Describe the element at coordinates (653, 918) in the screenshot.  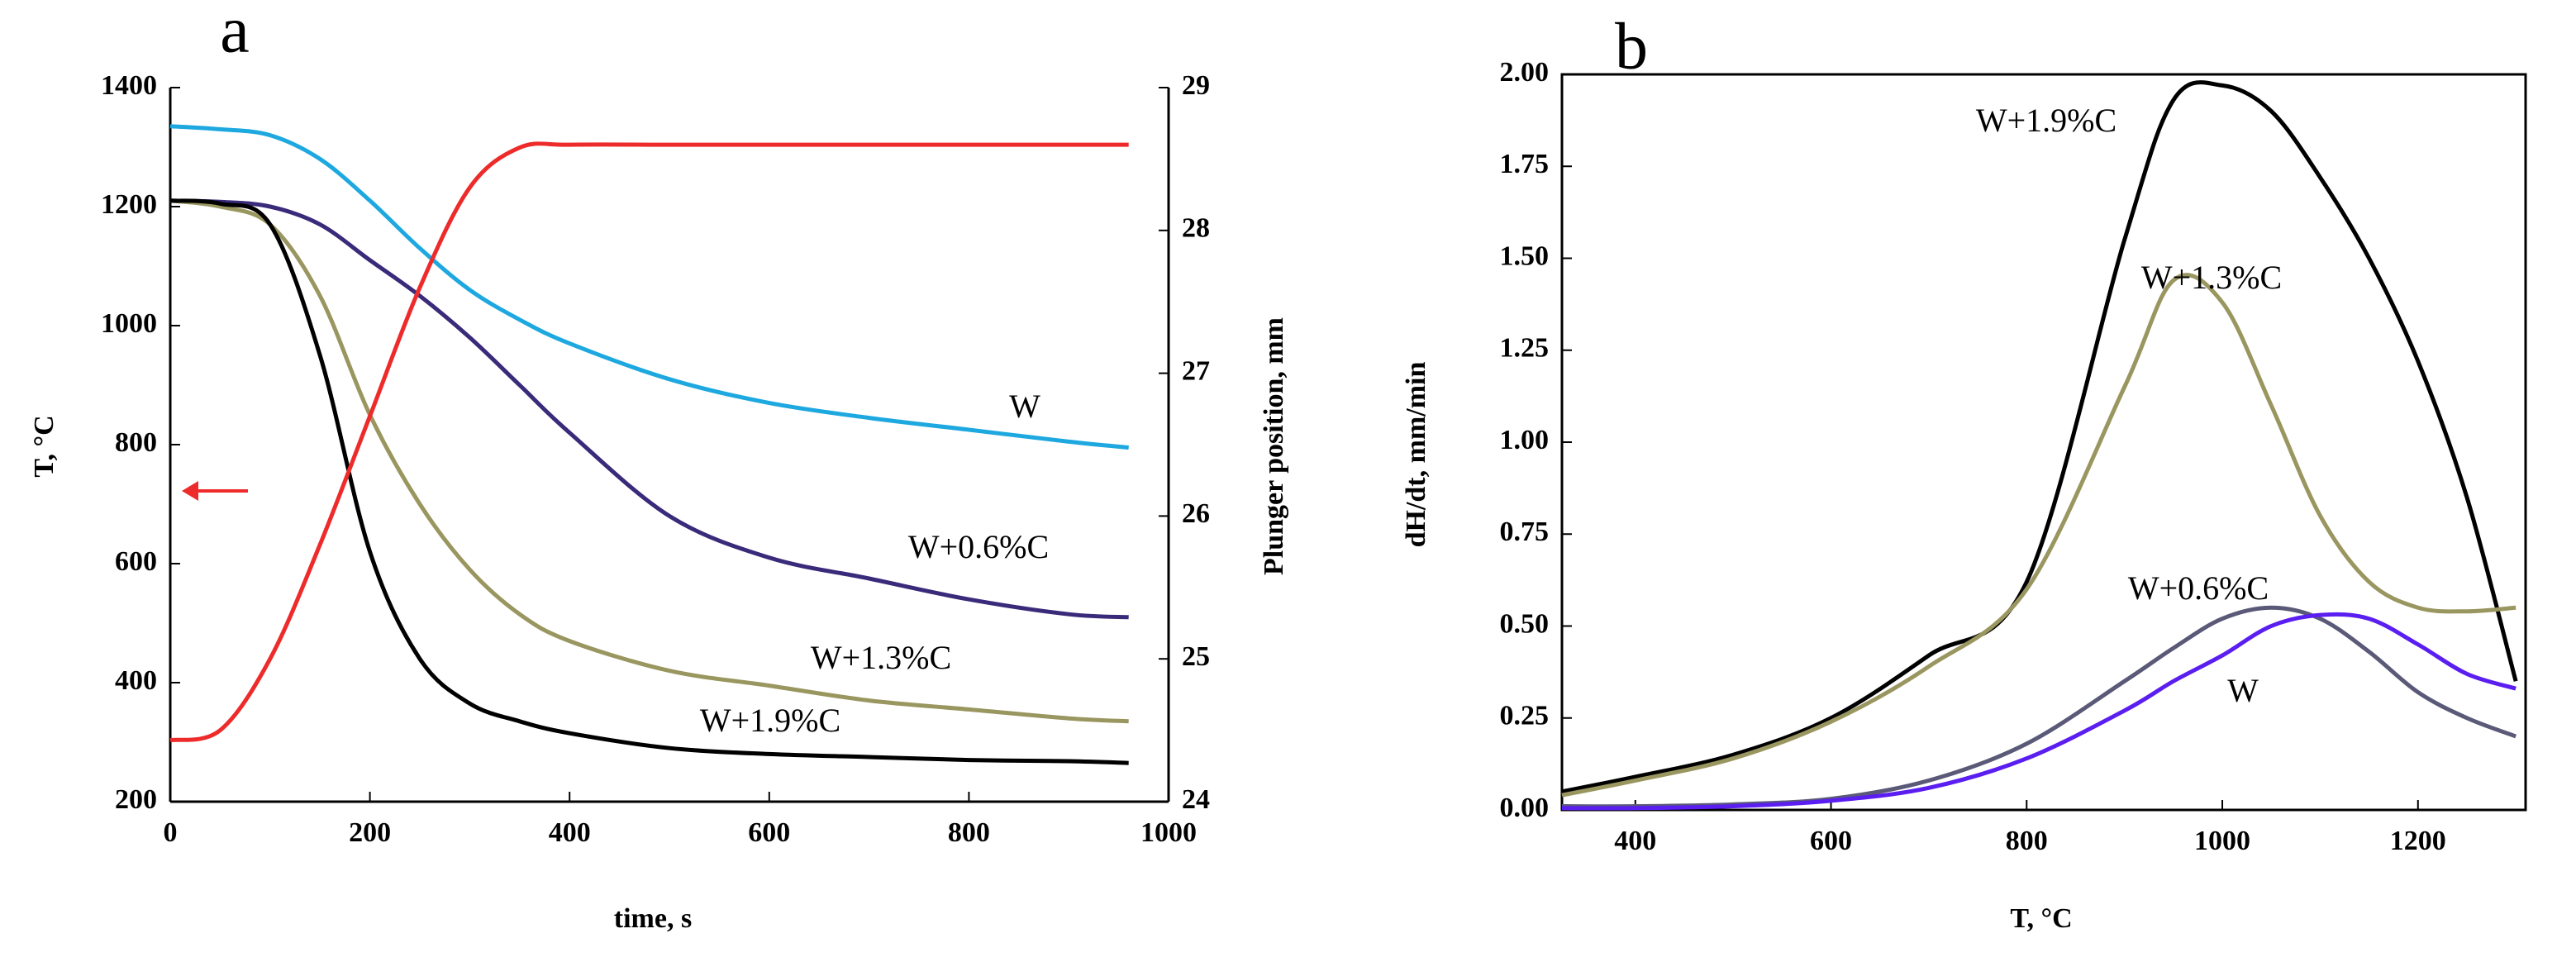
I see `x-axis-label: time, s` at that location.